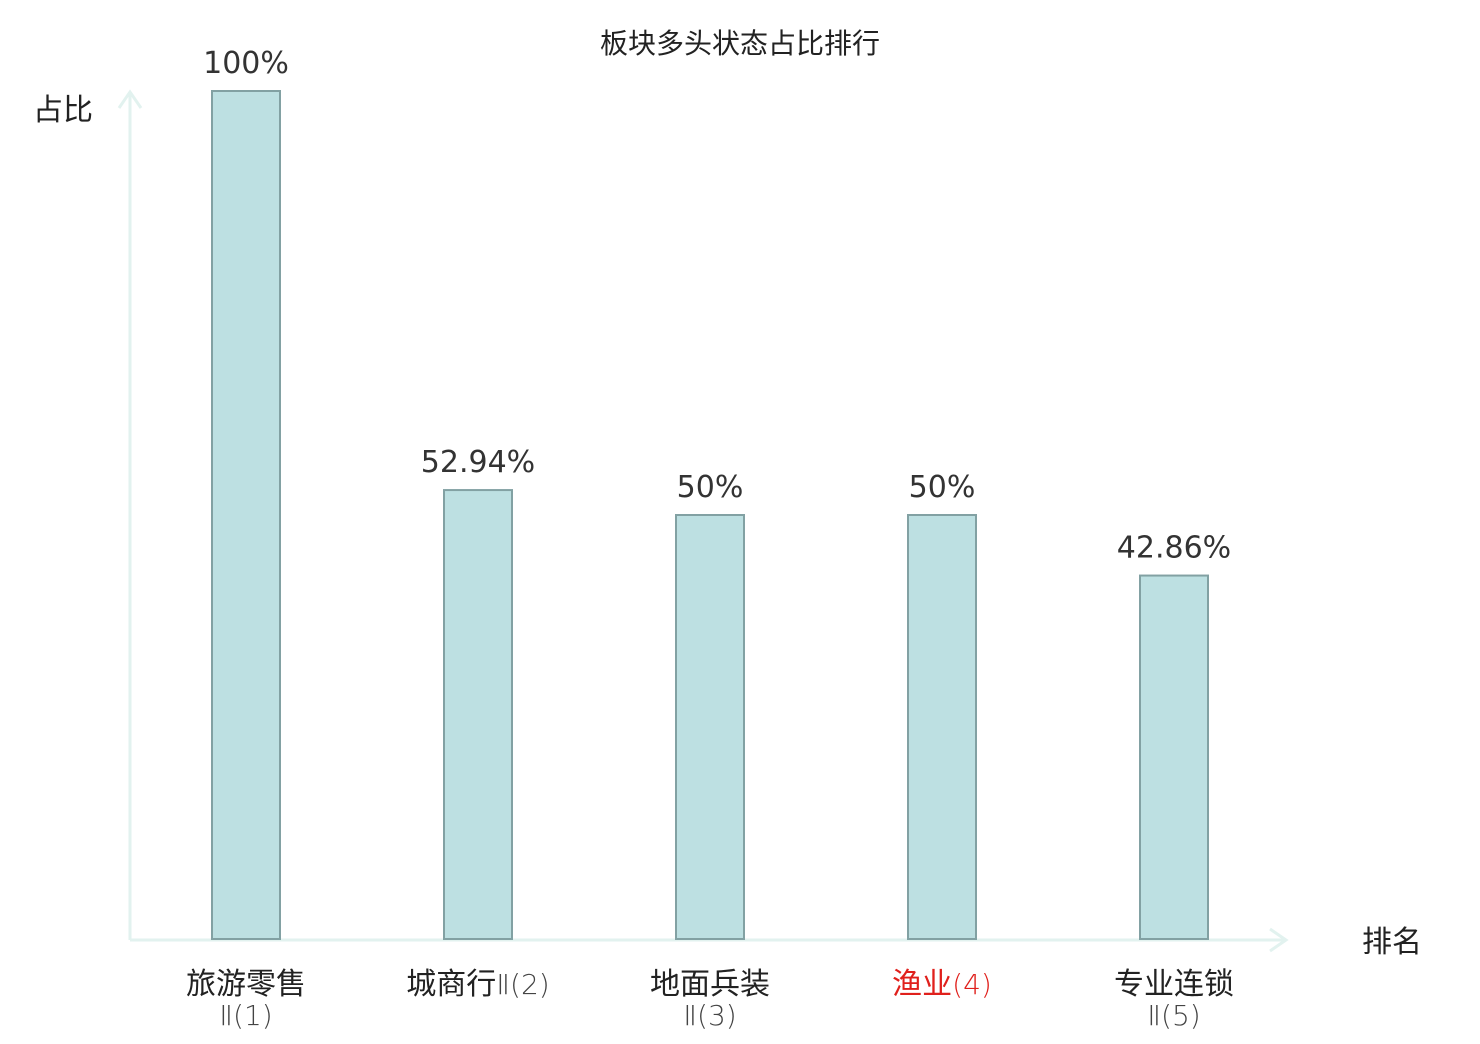  What do you see at coordinates (245, 1015) in the screenshot?
I see `category-suffix-1: Ⅱ(1)` at bounding box center [245, 1015].